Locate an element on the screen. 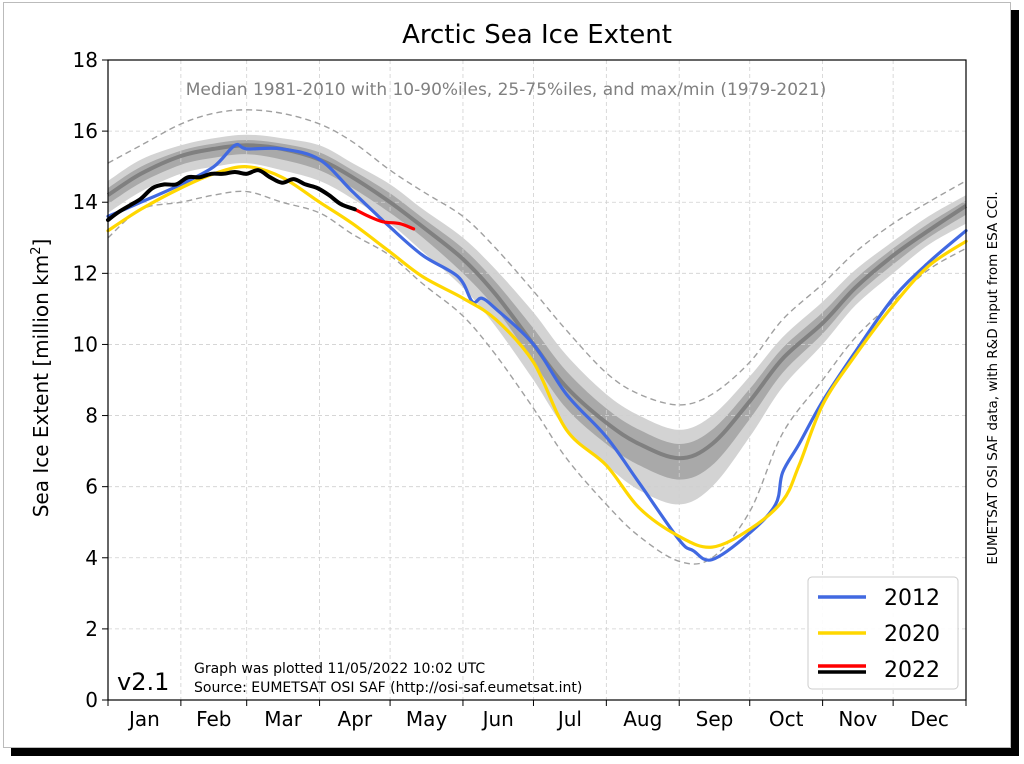  y-axis-label: Sea Ice Extent [million km2] is located at coordinates (41, 378).